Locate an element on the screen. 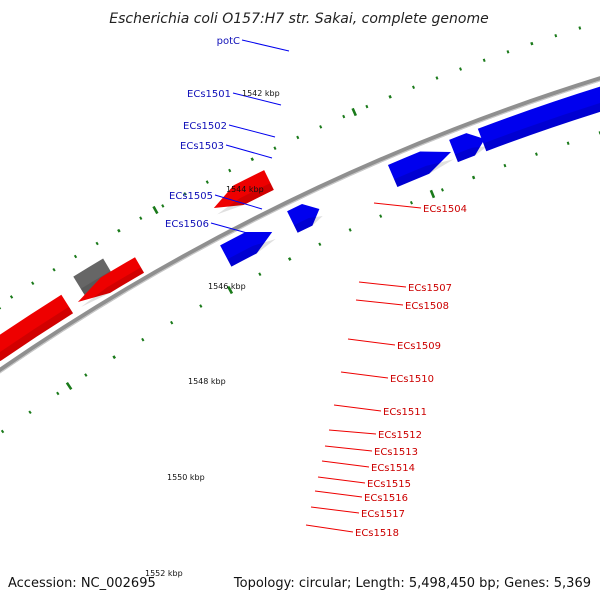  scale-label: 1542 kbp is located at coordinates (261, 93).